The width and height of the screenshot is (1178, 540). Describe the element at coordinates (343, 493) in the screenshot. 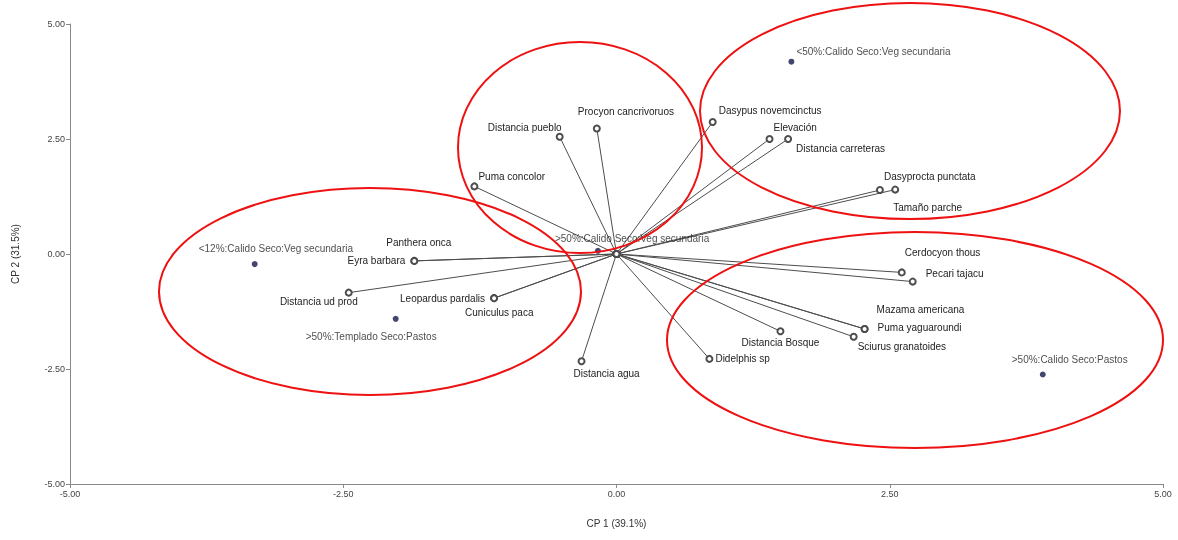

I see `x-tick-label: -2.50` at that location.